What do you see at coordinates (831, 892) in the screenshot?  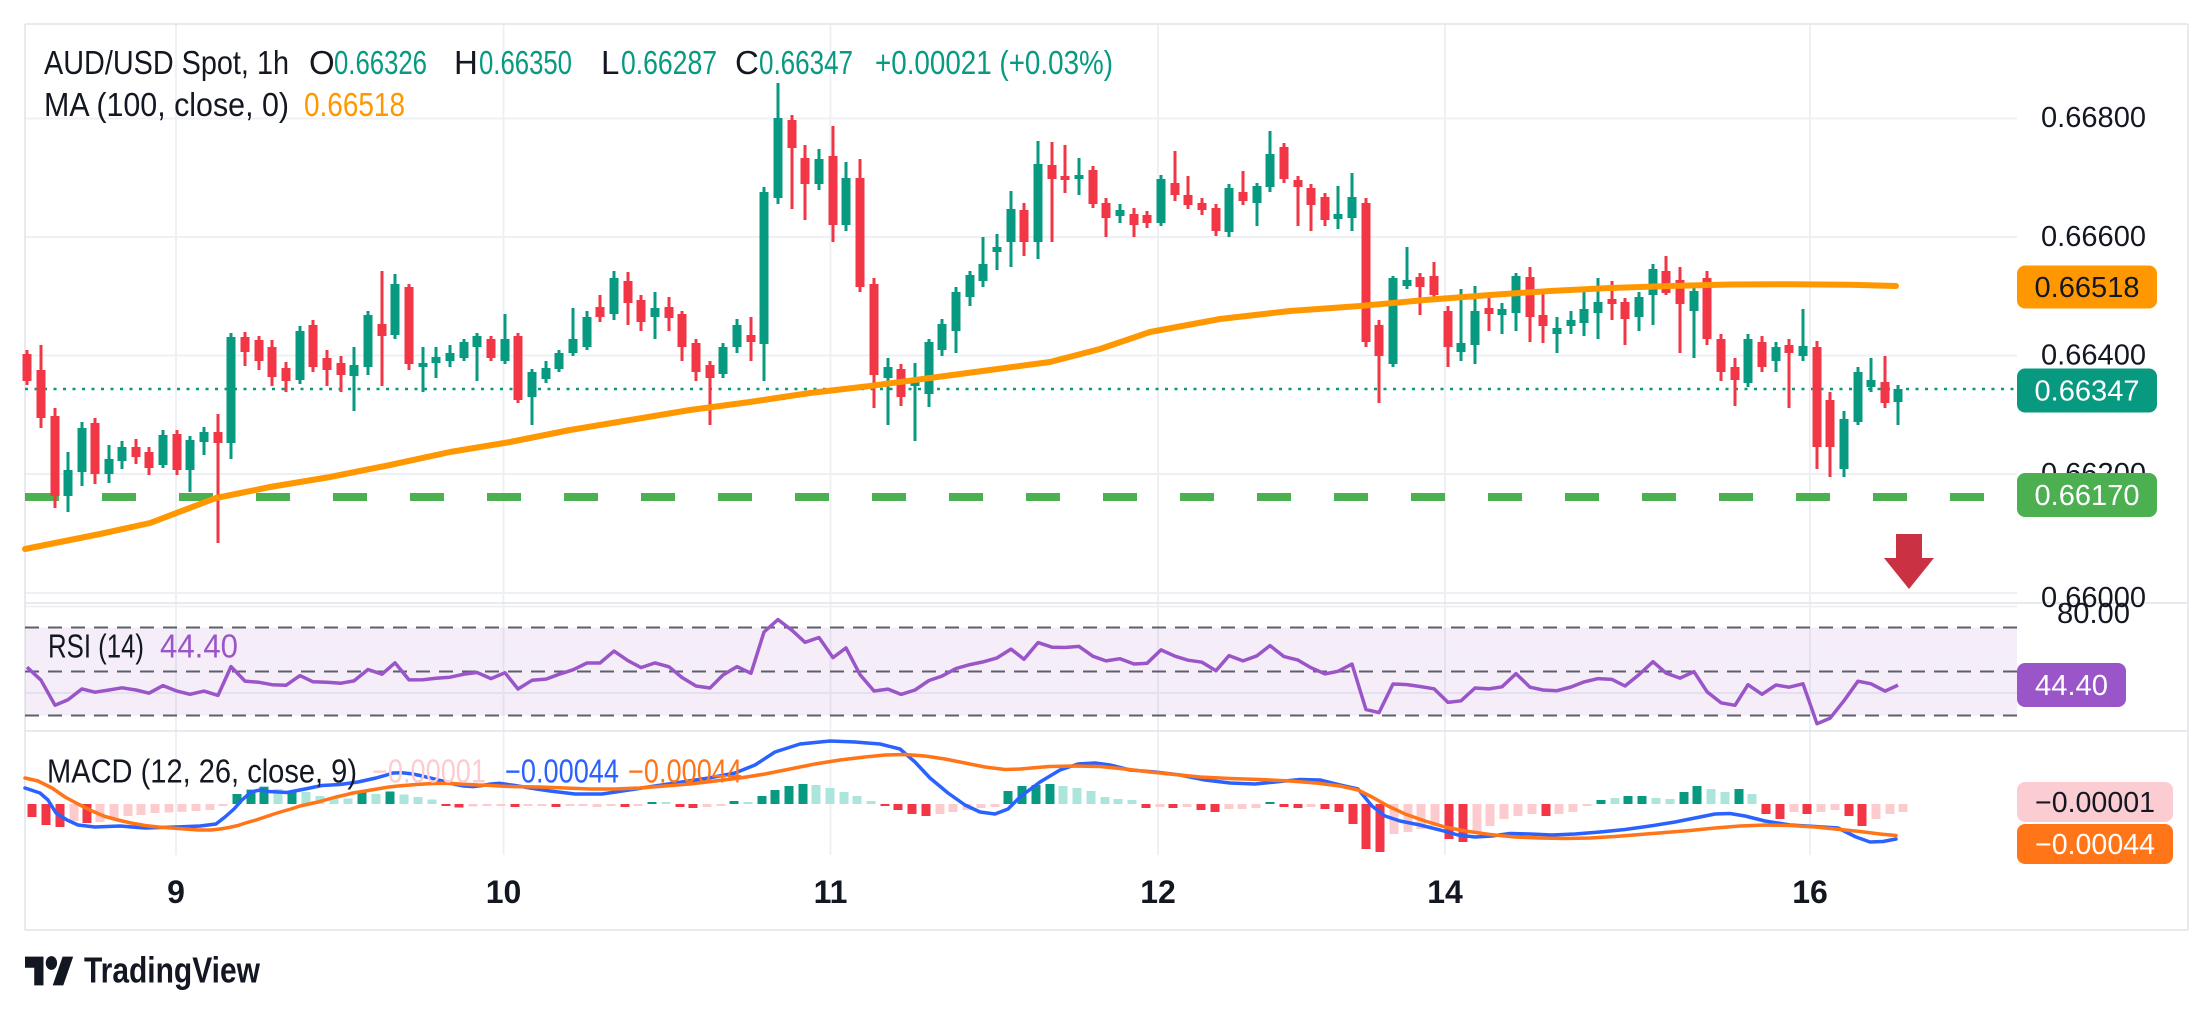 I see `svg-text: 11` at bounding box center [831, 892].